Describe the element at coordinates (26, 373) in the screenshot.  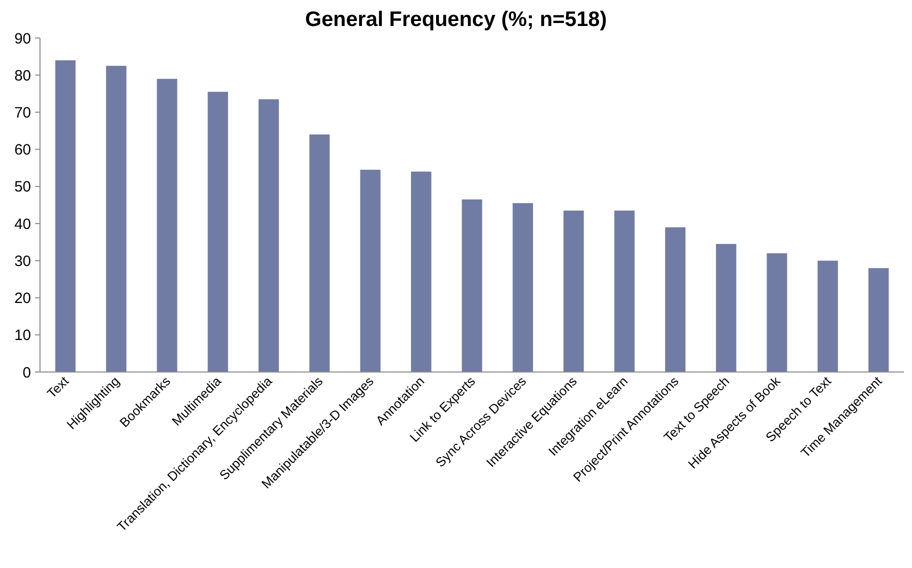
I see `y-tick-label: 0` at that location.